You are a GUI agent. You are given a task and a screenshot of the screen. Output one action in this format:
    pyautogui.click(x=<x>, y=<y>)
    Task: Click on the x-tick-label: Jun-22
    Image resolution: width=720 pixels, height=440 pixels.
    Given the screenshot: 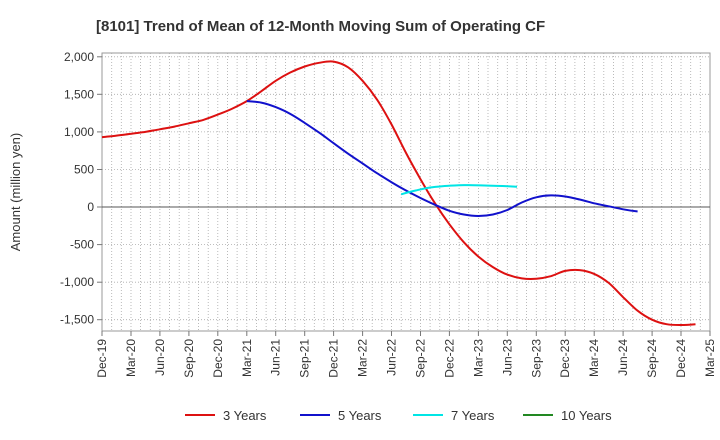 What is the action you would take?
    pyautogui.click(x=392, y=357)
    